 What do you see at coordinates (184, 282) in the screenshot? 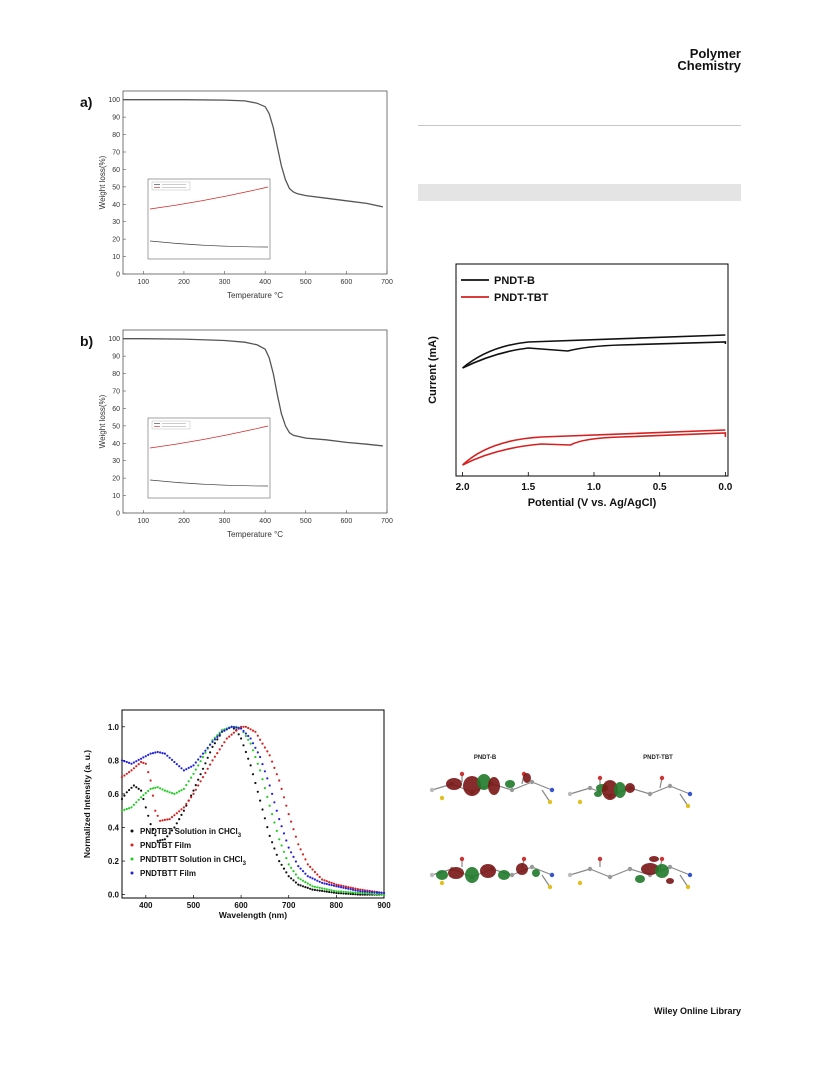
I see `x-tick-label: 200` at bounding box center [184, 282].